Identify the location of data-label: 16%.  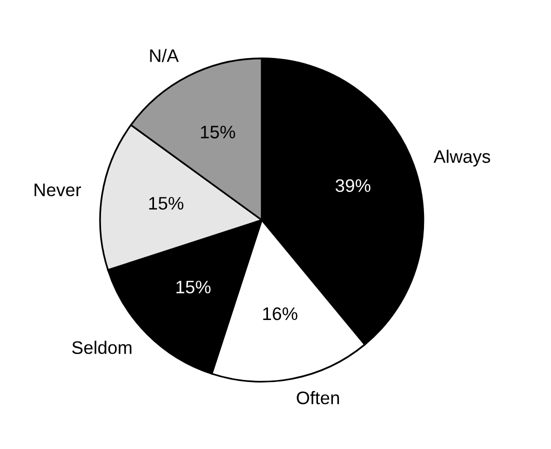
(280, 313).